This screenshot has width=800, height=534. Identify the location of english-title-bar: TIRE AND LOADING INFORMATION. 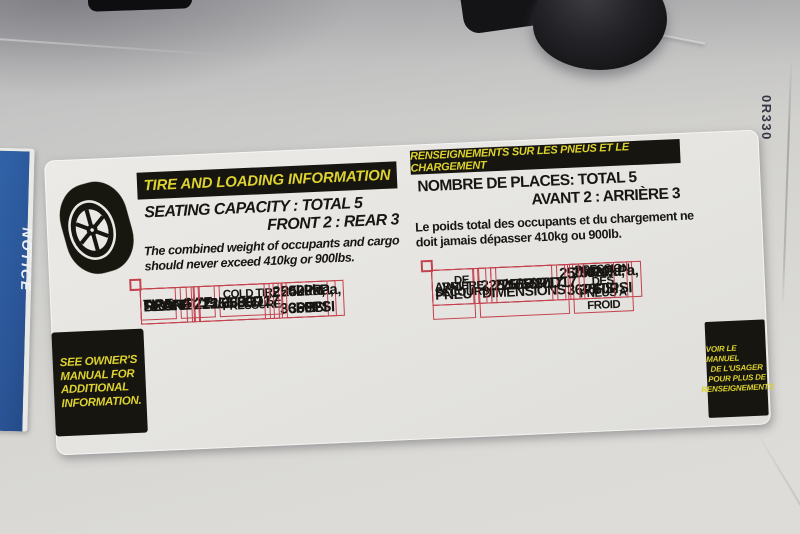
(267, 180).